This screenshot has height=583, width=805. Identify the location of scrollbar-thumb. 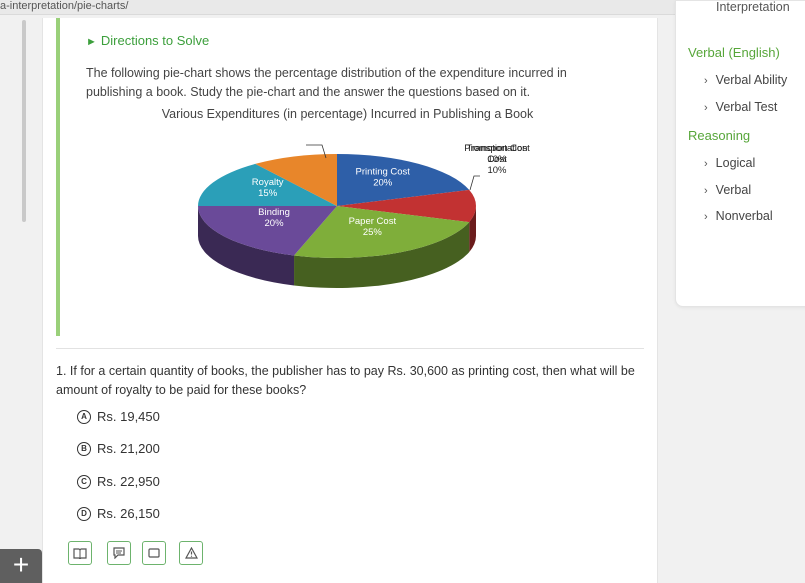
(24, 121).